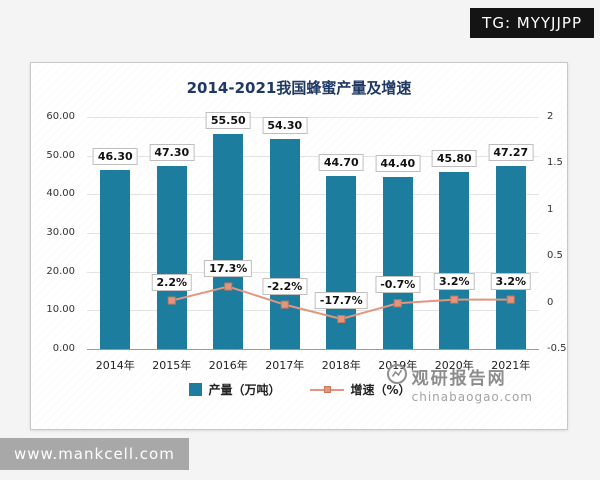 The height and width of the screenshot is (480, 600). I want to click on y-axis-tick-left: 60.00, so click(60, 116).